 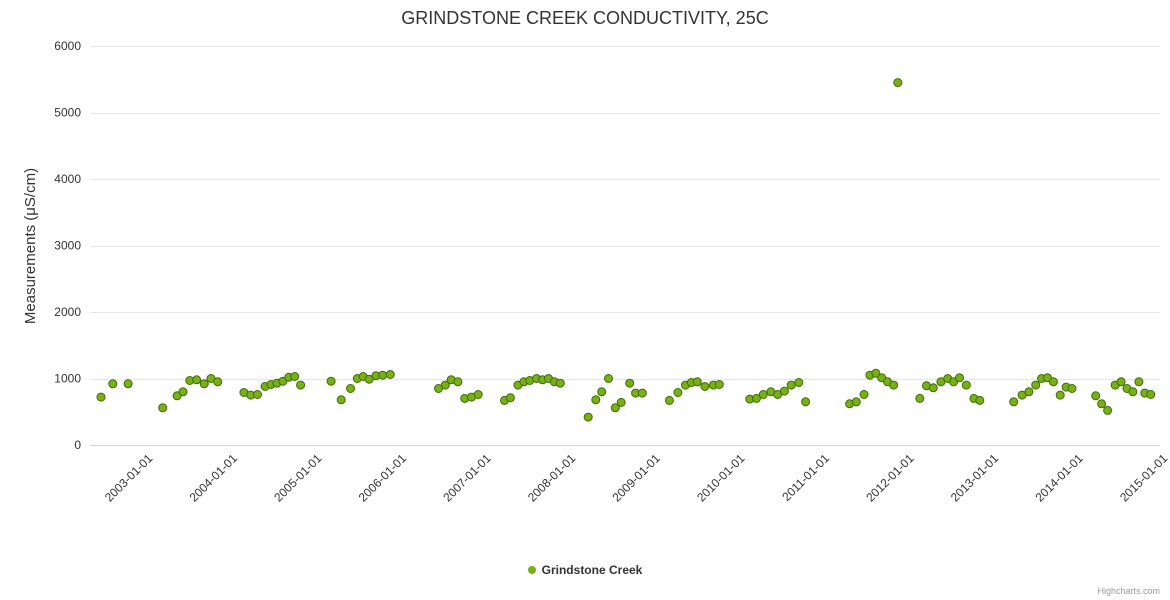 I want to click on x-tick-label: 2007-01-01, so click(x=467, y=478).